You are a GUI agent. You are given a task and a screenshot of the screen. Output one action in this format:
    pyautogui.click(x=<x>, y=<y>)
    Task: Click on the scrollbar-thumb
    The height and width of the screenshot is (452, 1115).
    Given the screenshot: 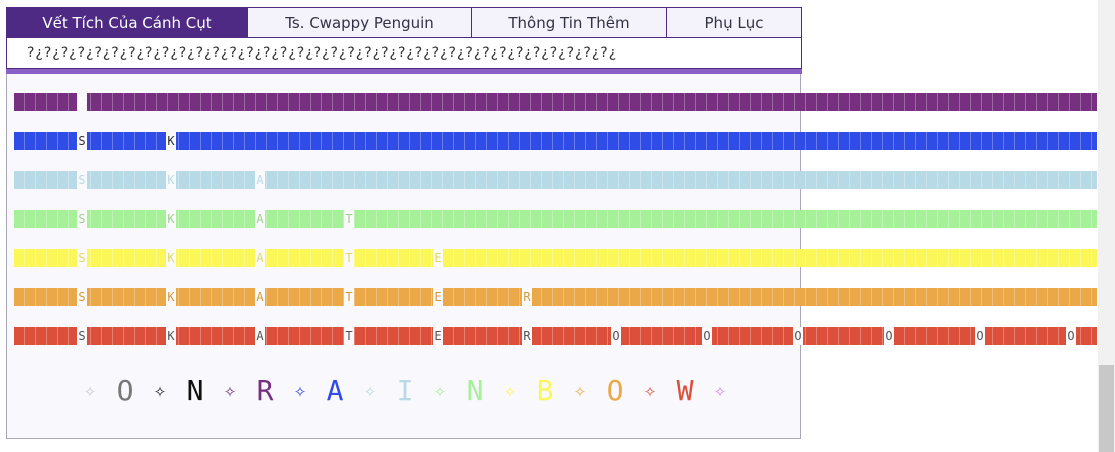 What is the action you would take?
    pyautogui.click(x=1106, y=408)
    